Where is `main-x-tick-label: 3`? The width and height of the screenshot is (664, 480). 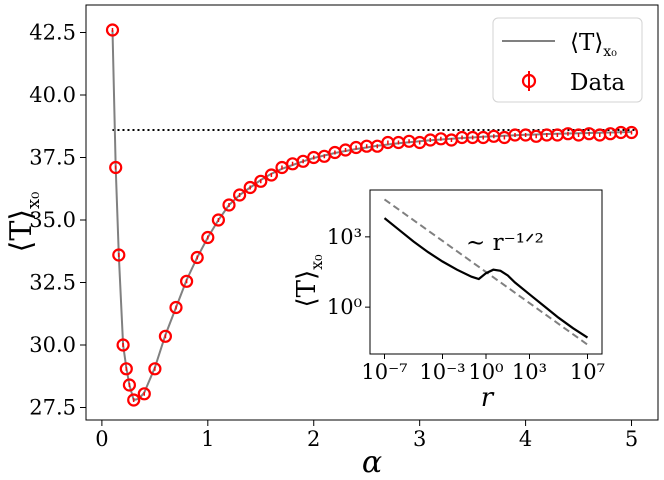 main-x-tick-label: 3 is located at coordinates (419, 439).